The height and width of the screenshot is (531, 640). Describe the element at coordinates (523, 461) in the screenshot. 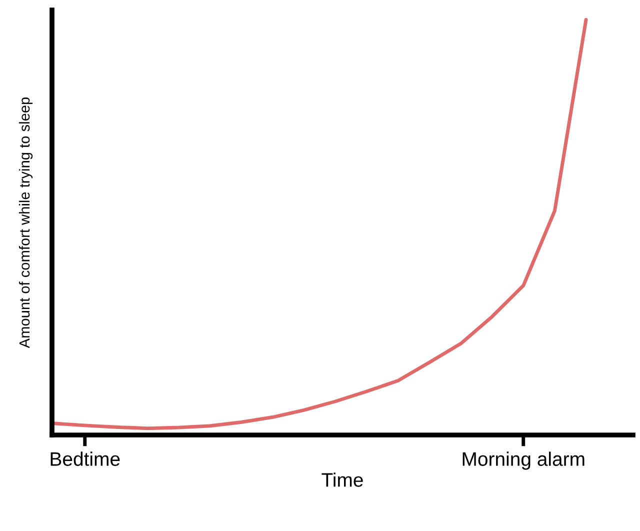

I see `x-tick-label: Morning alarm` at that location.